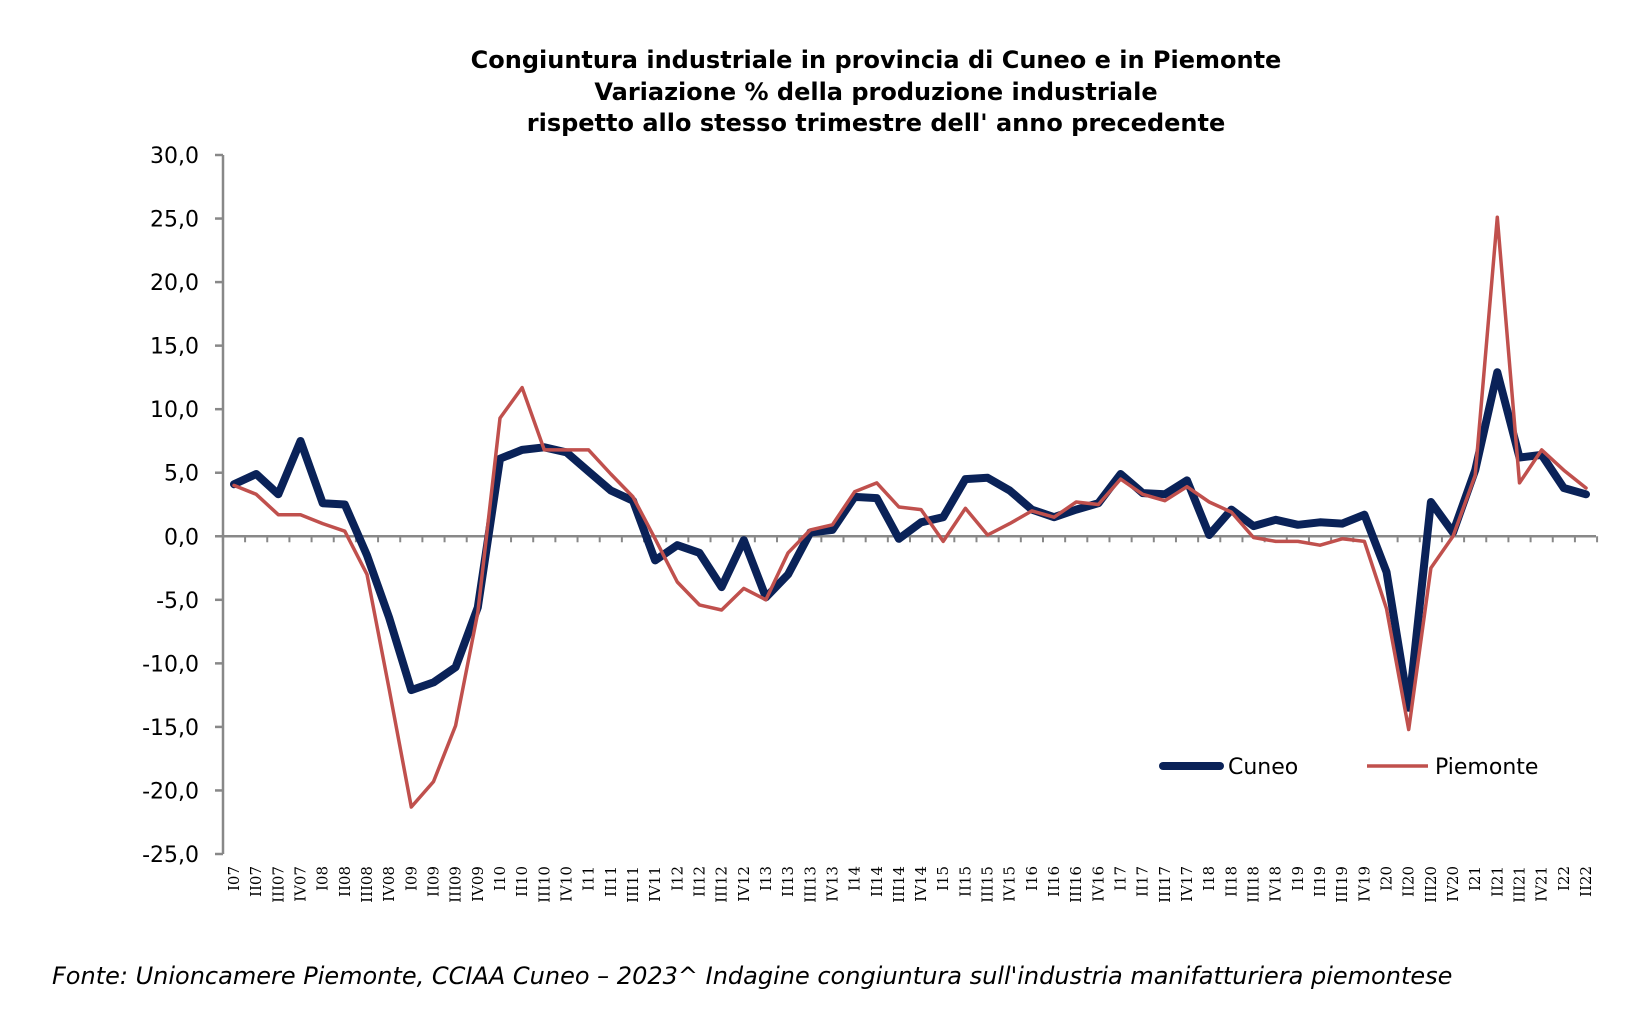 This screenshot has width=1634, height=1018. I want to click on x-tick-label: III13, so click(810, 884).